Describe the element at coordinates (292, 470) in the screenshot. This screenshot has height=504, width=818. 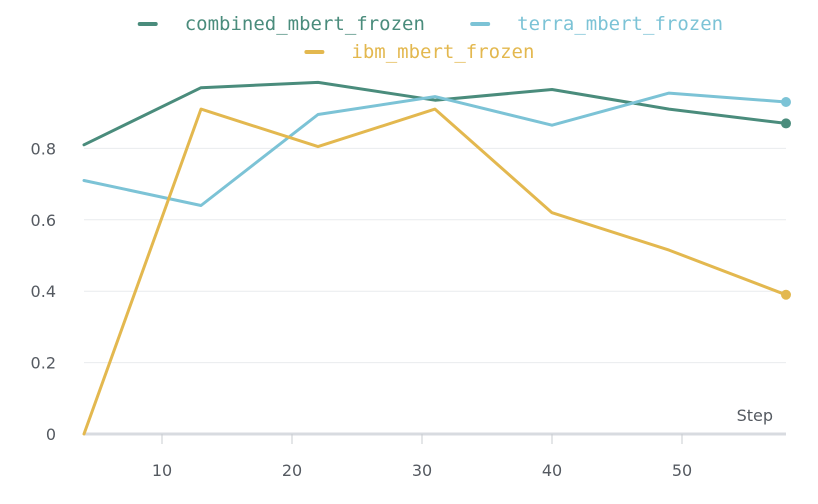
I see `x-tick-label: 20` at that location.